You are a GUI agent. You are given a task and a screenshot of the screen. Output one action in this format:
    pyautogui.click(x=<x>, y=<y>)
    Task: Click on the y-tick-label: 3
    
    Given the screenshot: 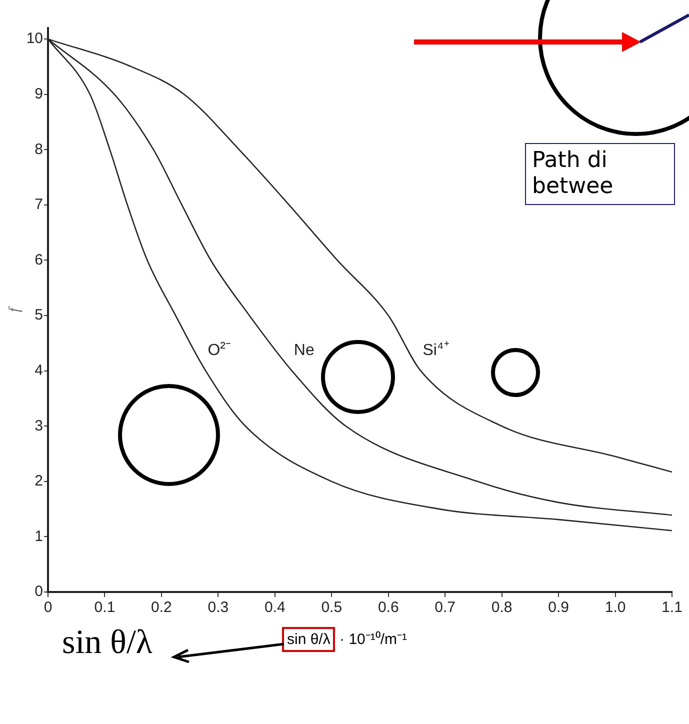 What is the action you would take?
    pyautogui.click(x=38, y=425)
    